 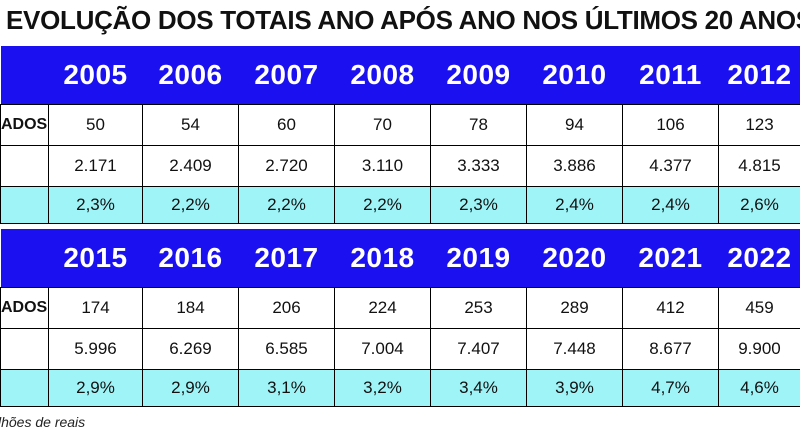 What do you see at coordinates (95, 308) in the screenshot?
I see `table-cell: 174` at bounding box center [95, 308].